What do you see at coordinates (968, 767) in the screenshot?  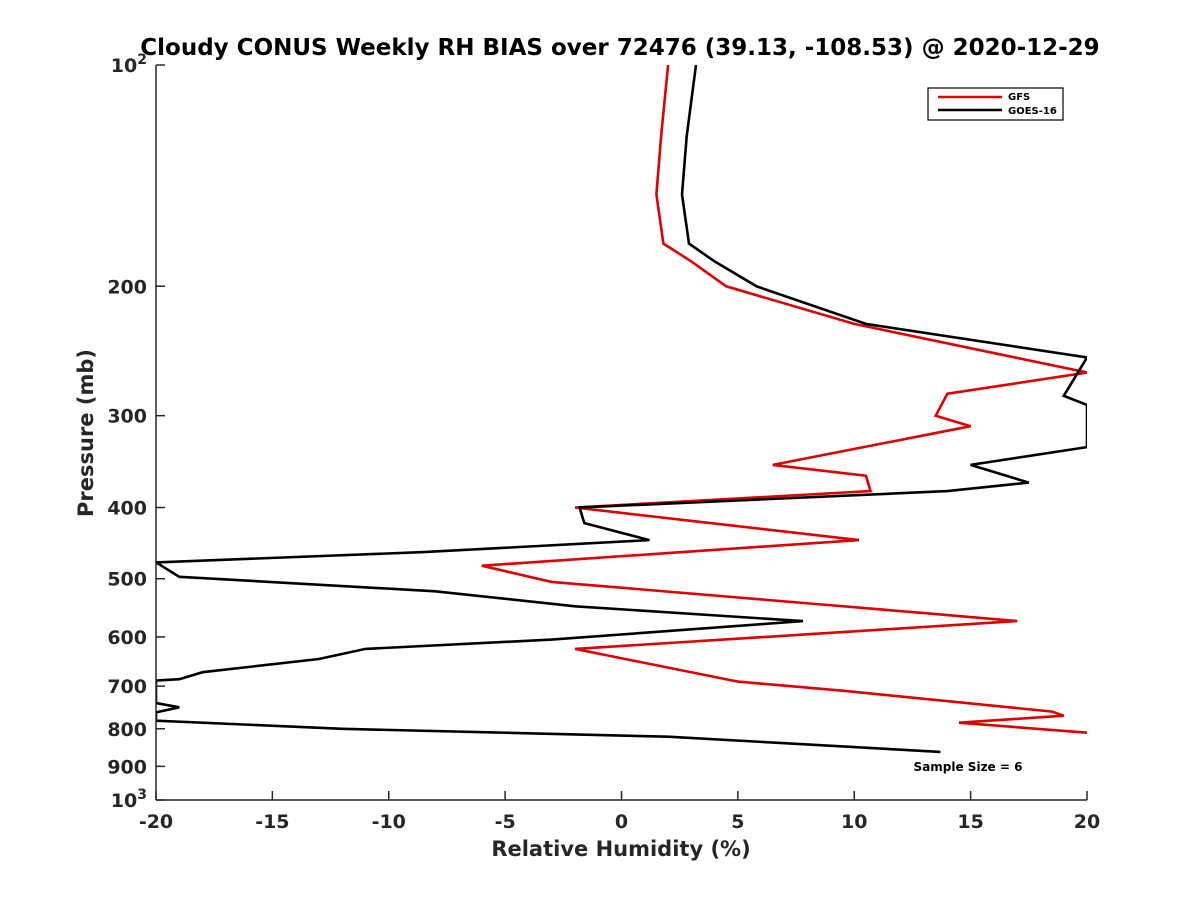 I see `sample-size-annotation: Sample Size = 6` at bounding box center [968, 767].